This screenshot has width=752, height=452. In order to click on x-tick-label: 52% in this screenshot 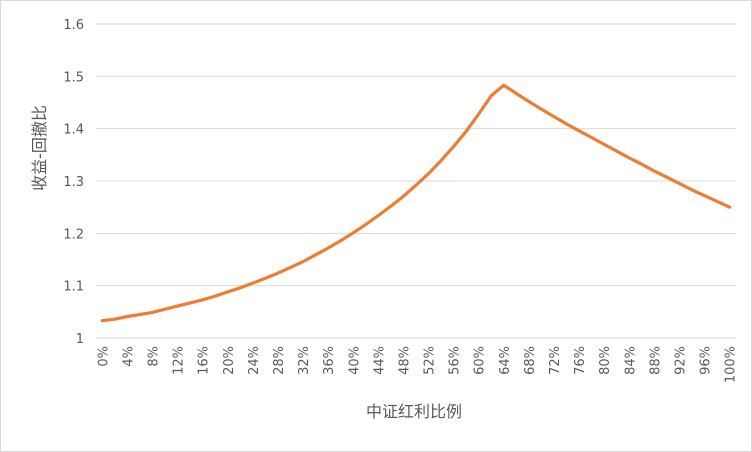, I will do `click(430, 360)`.